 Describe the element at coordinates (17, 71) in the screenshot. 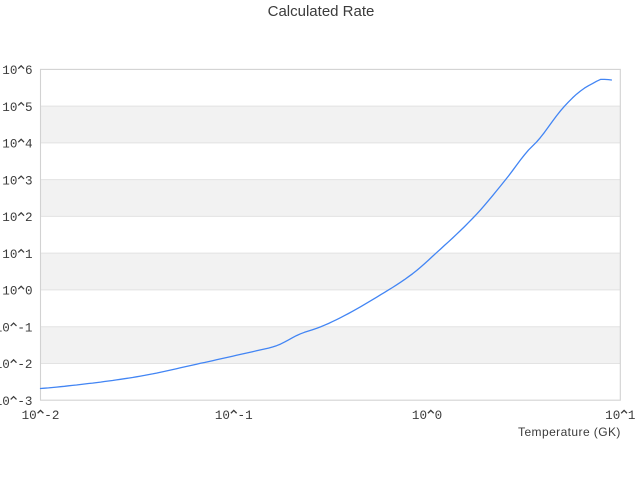

I see `svg-text: 10 6` at that location.